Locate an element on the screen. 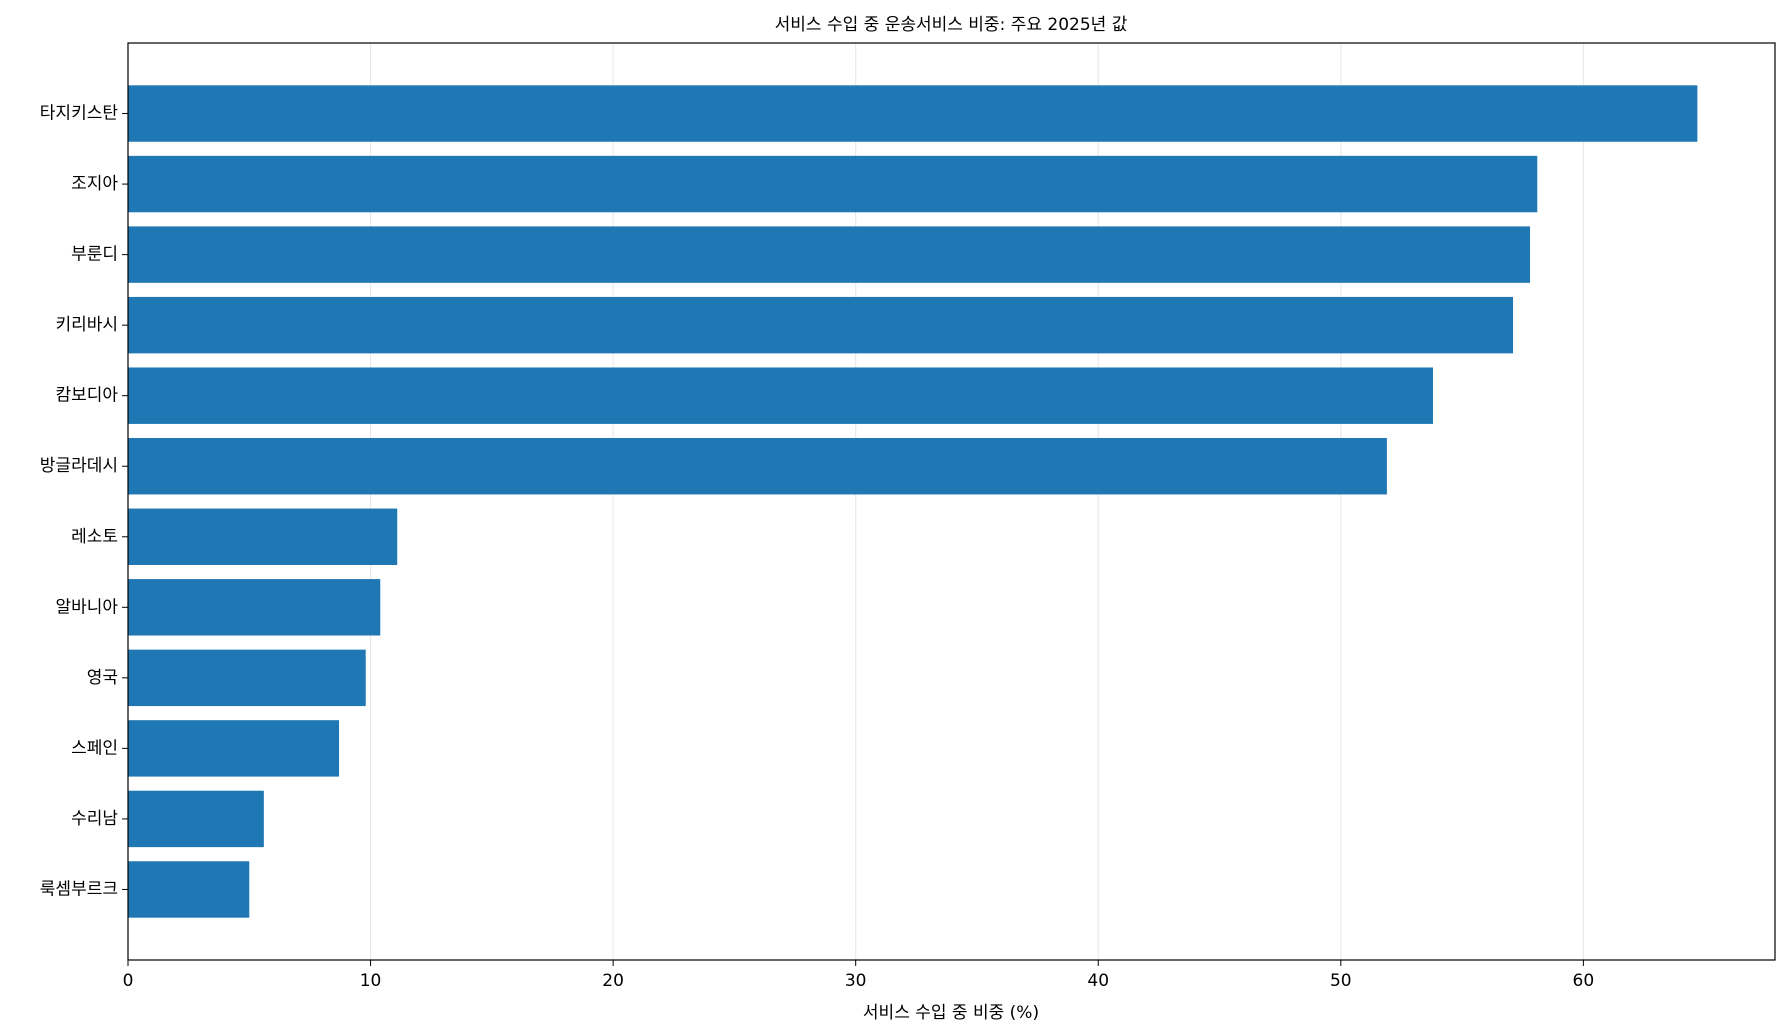  y-tick-label: 스페인 is located at coordinates (94, 748).